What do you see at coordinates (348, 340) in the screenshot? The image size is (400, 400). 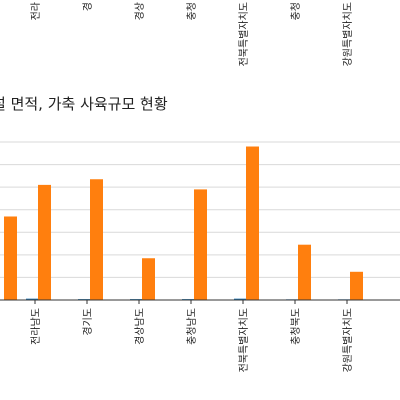 I see `x-tick-label: 강원특별자치도` at bounding box center [348, 340].